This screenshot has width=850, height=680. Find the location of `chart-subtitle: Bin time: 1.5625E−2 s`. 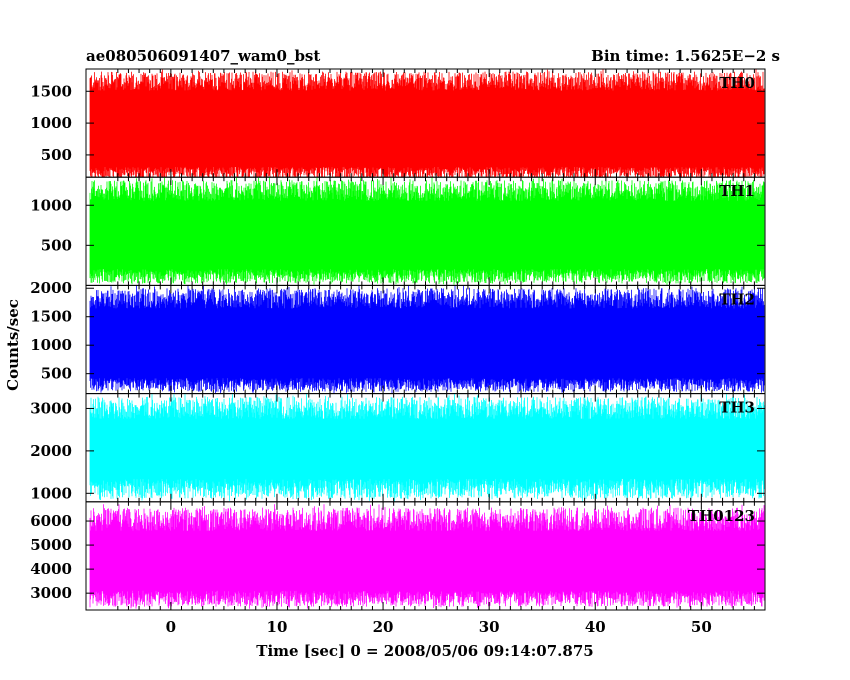

chart-subtitle: Bin time: 1.5625E−2 s is located at coordinates (685, 56).